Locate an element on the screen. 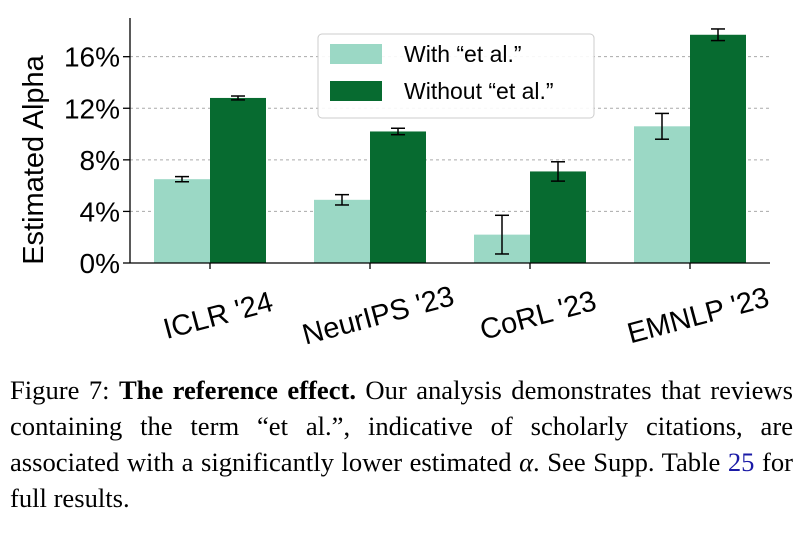  legend-label: With “et al.” is located at coordinates (463, 54).